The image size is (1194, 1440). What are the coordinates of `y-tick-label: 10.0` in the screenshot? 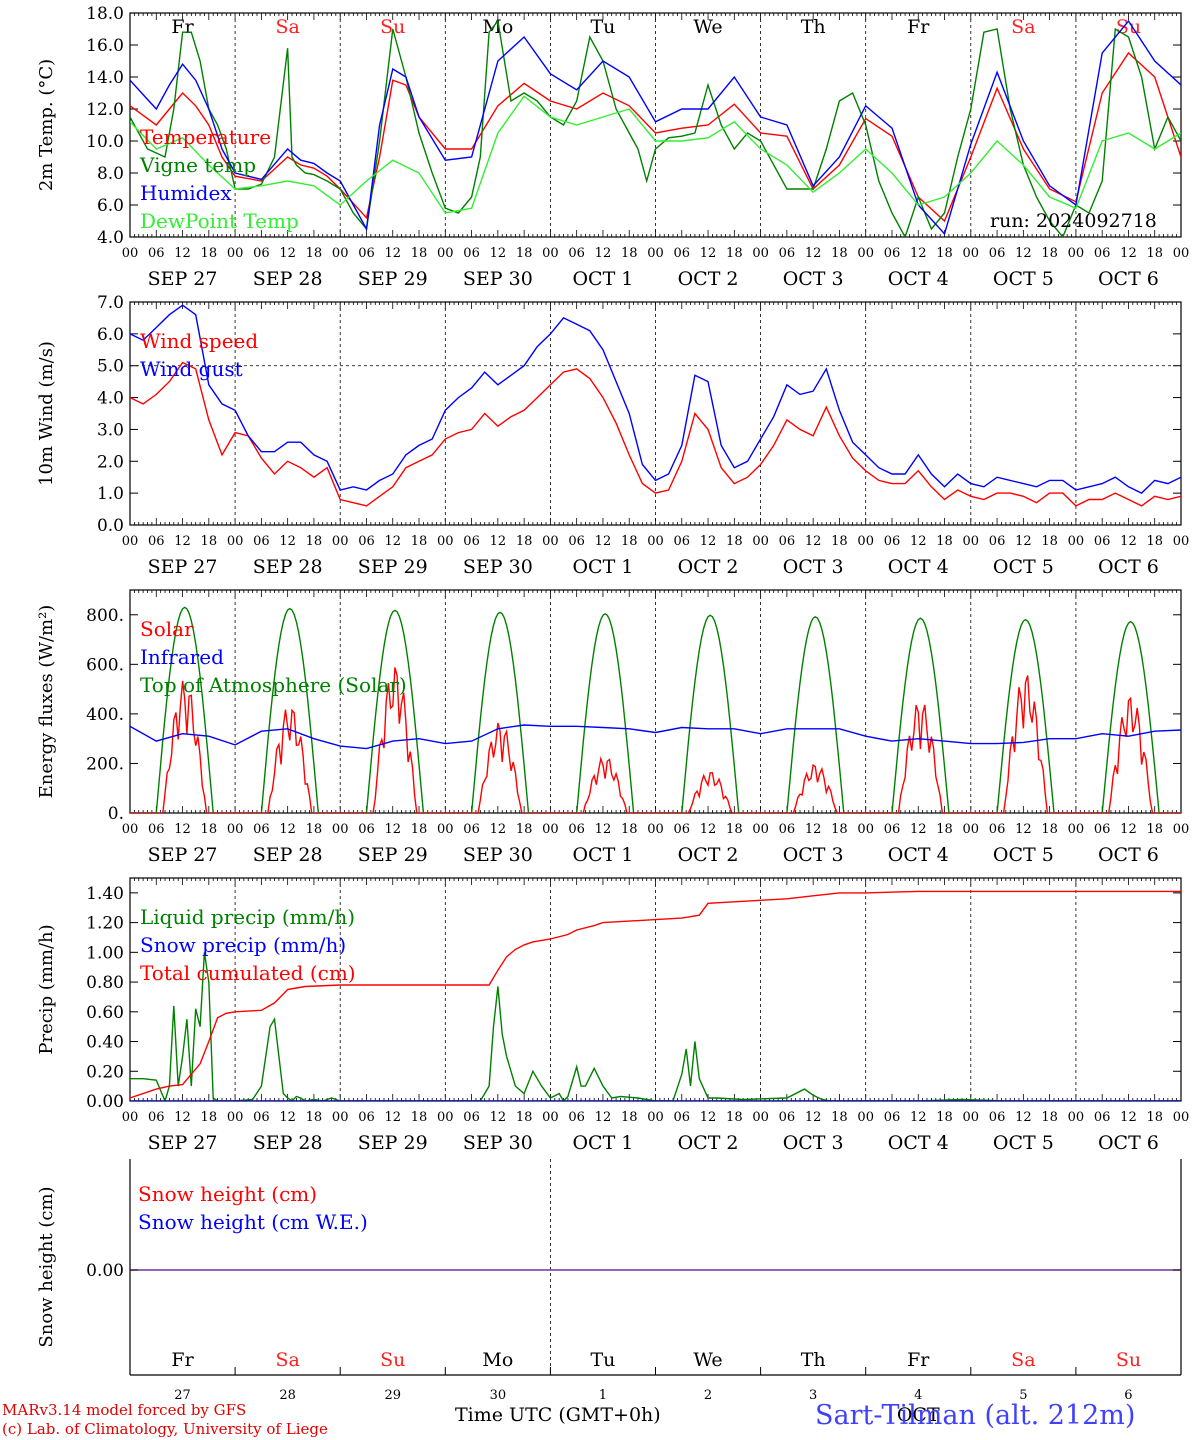 It's located at (105, 142).